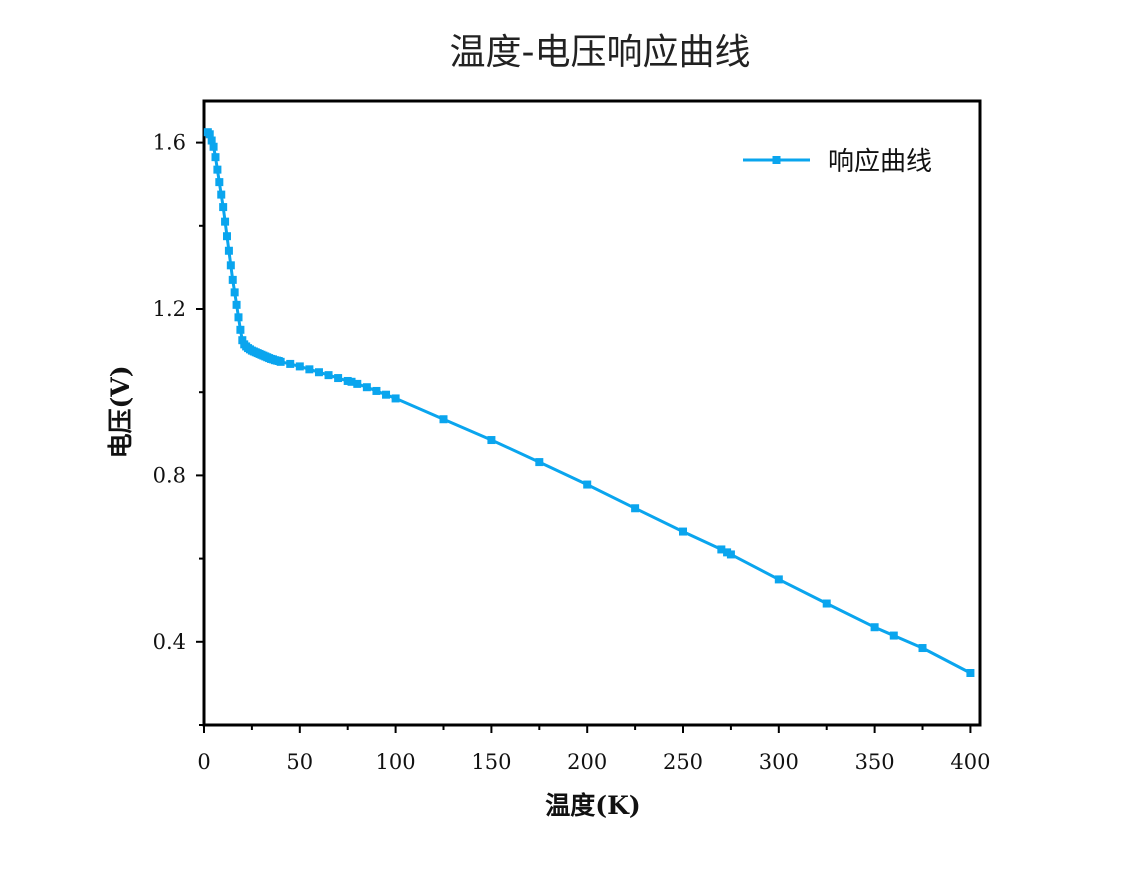  Describe the element at coordinates (875, 762) in the screenshot. I see `x-tick-label: 350` at that location.